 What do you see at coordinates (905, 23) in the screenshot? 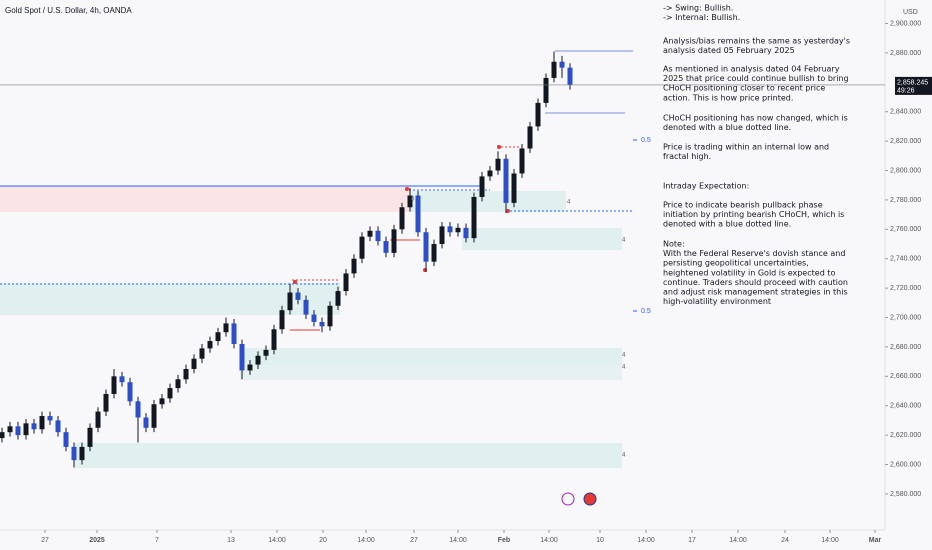
I see `y-tick-label: 2,900.000` at bounding box center [905, 23].